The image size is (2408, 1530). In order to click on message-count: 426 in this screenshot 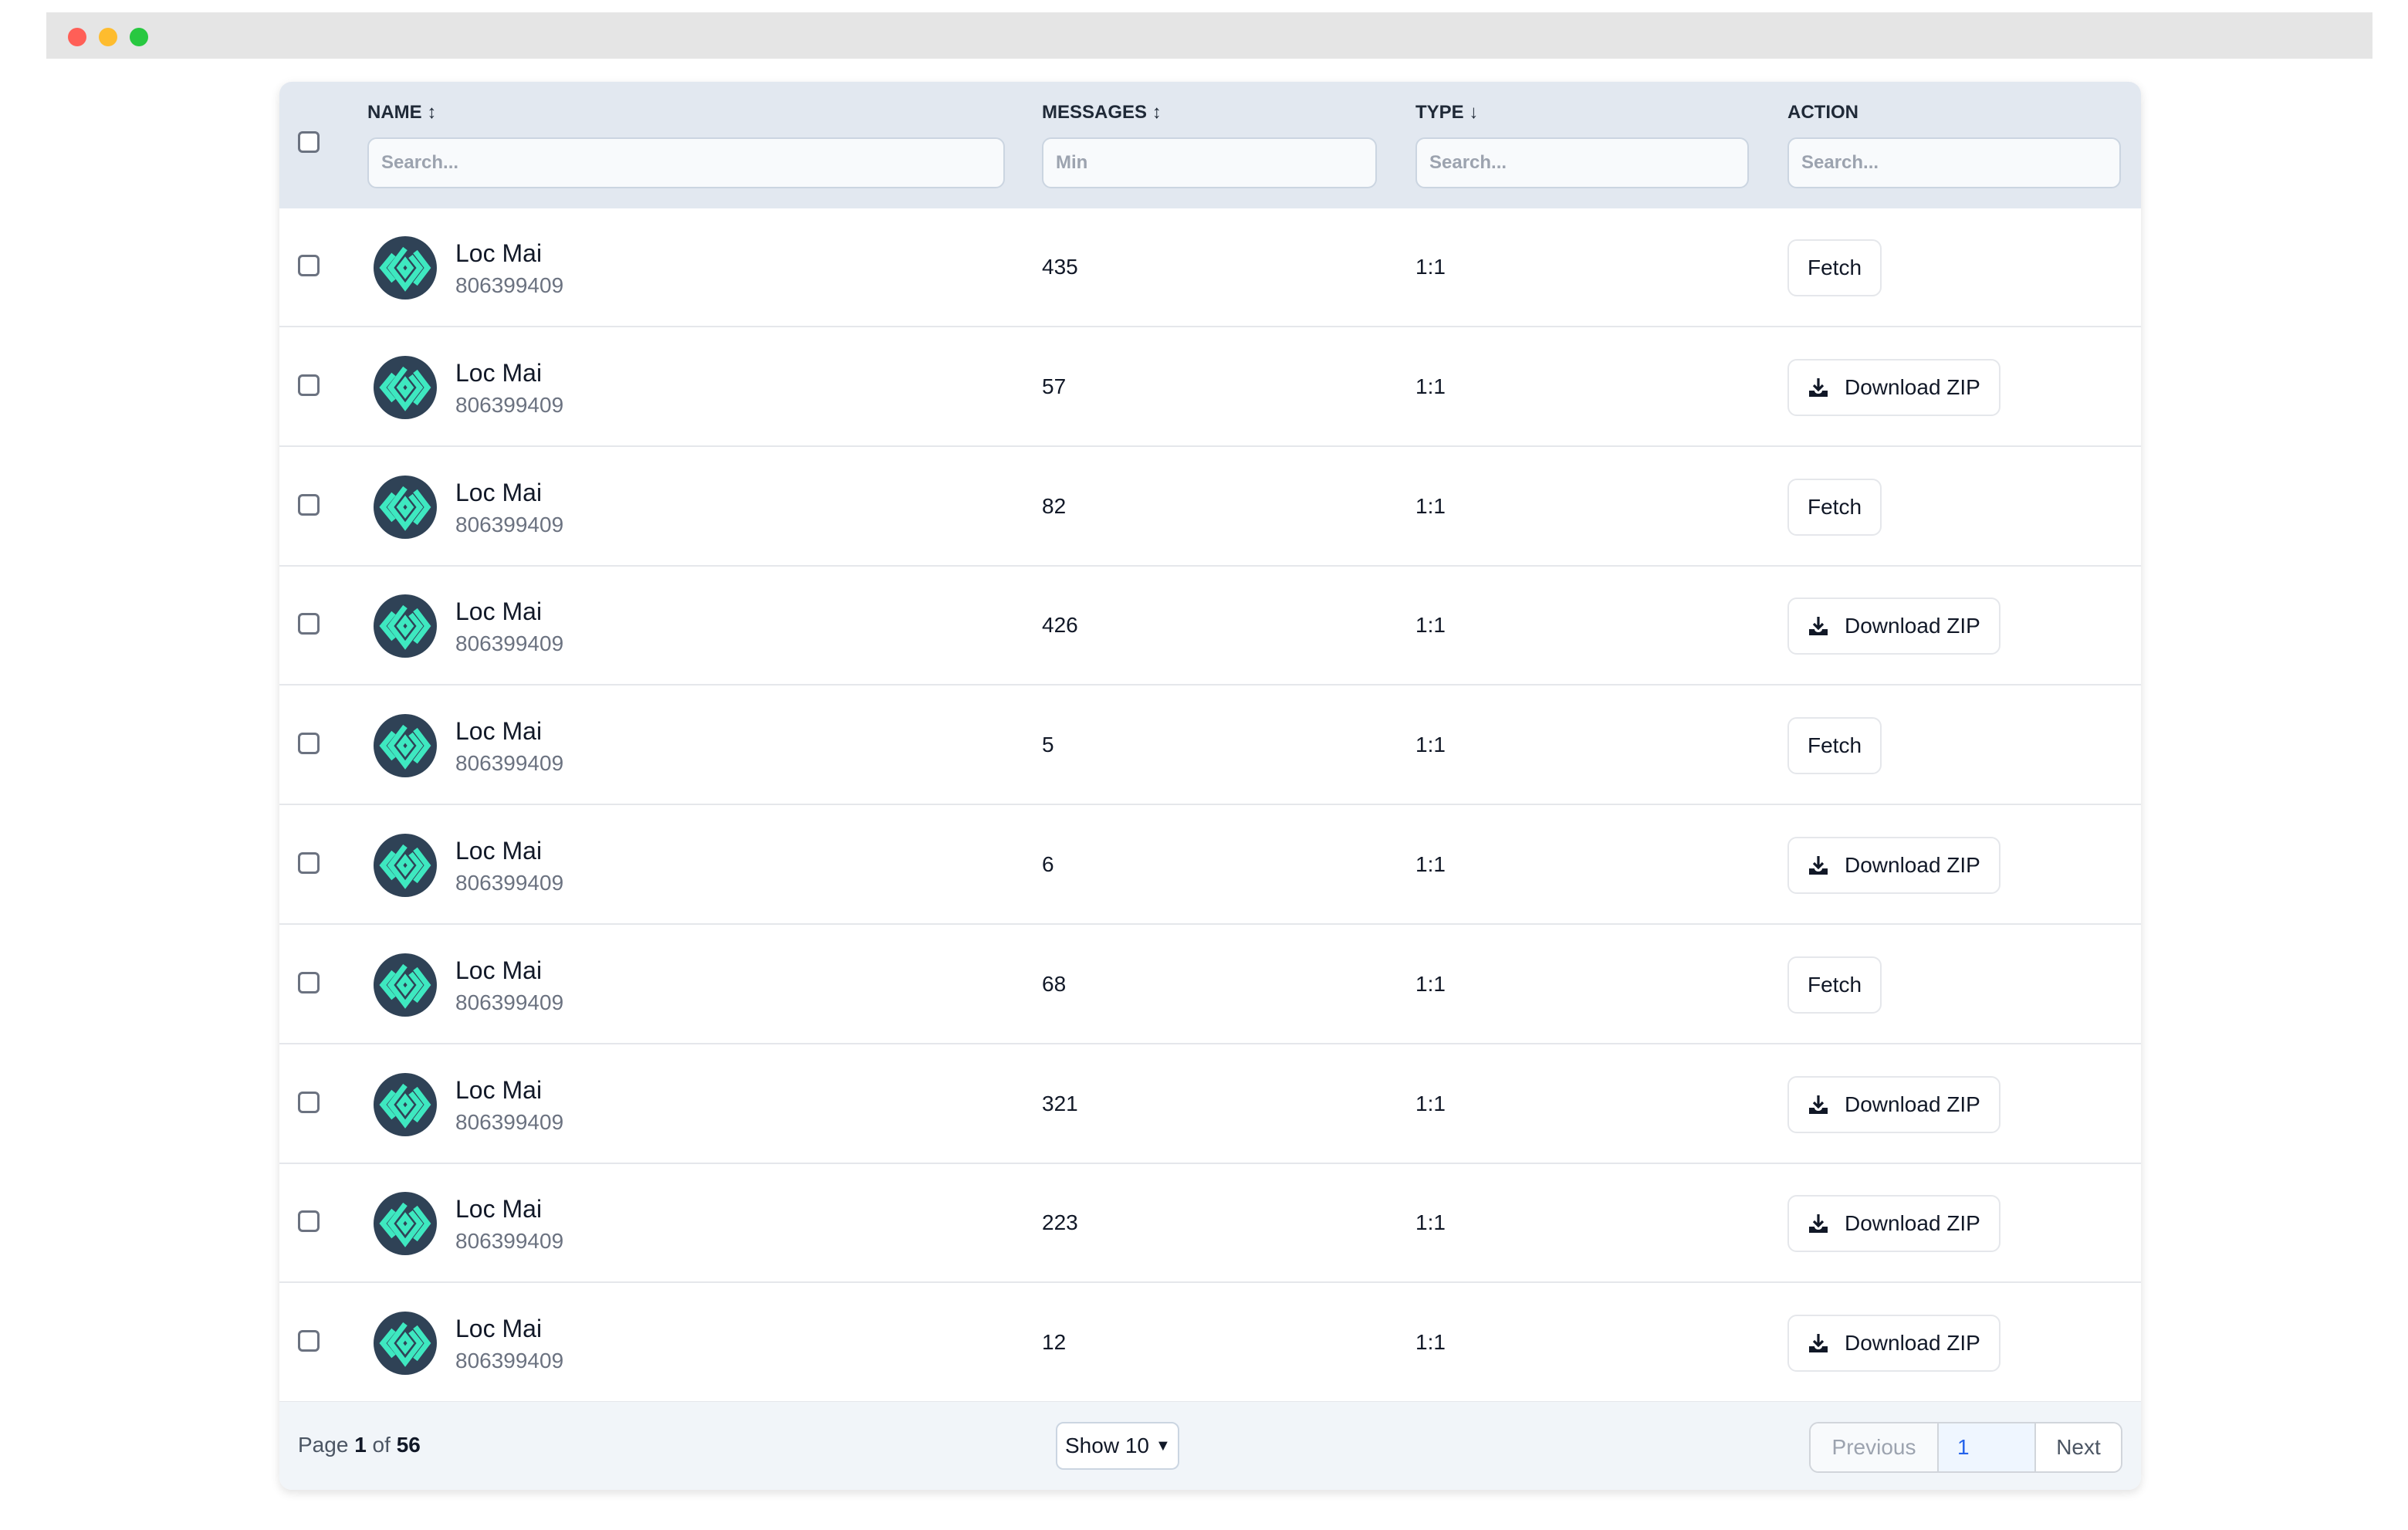, I will do `click(1060, 626)`.